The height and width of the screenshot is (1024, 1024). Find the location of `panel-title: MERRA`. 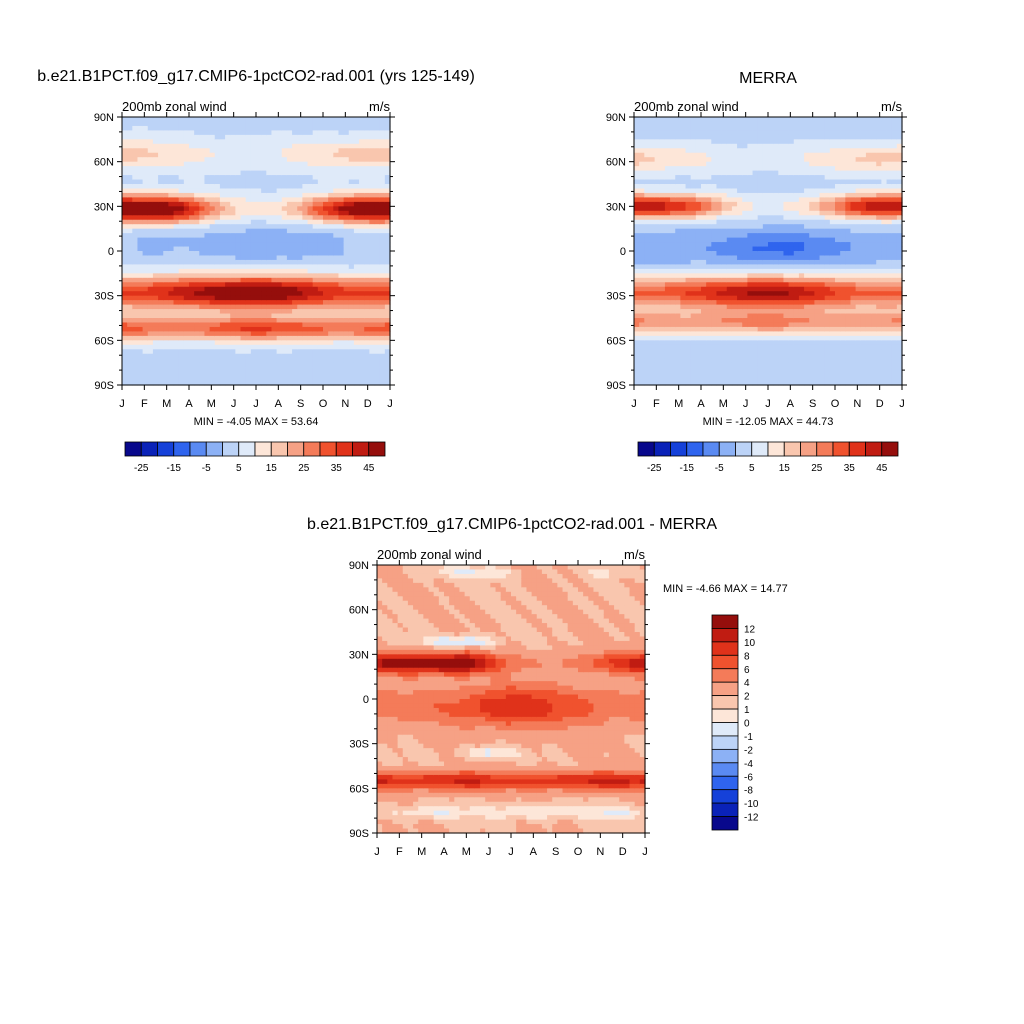

panel-title: MERRA is located at coordinates (768, 78).